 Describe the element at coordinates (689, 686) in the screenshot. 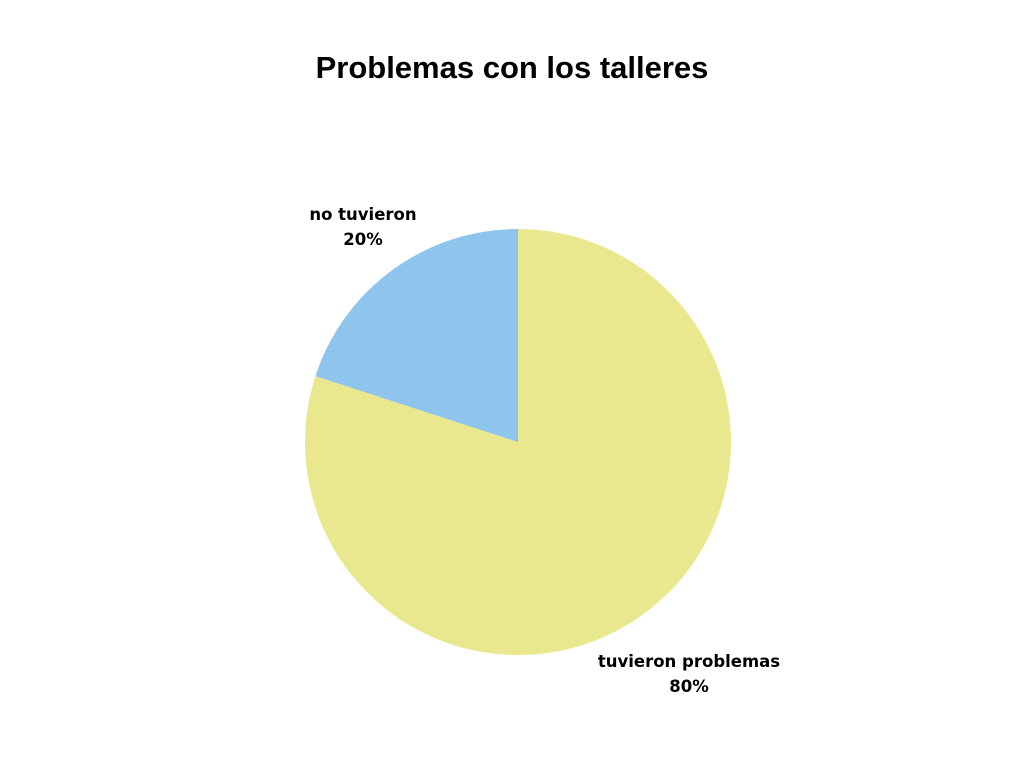

I see `slice-label-value: 80%` at that location.